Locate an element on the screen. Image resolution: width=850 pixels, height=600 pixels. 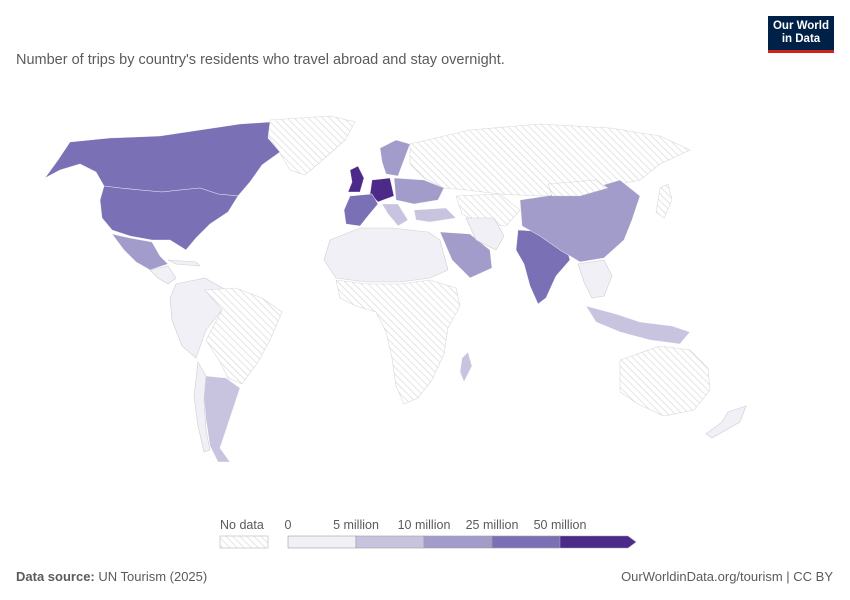
source-value: UN Tourism (2025) is located at coordinates (153, 576).